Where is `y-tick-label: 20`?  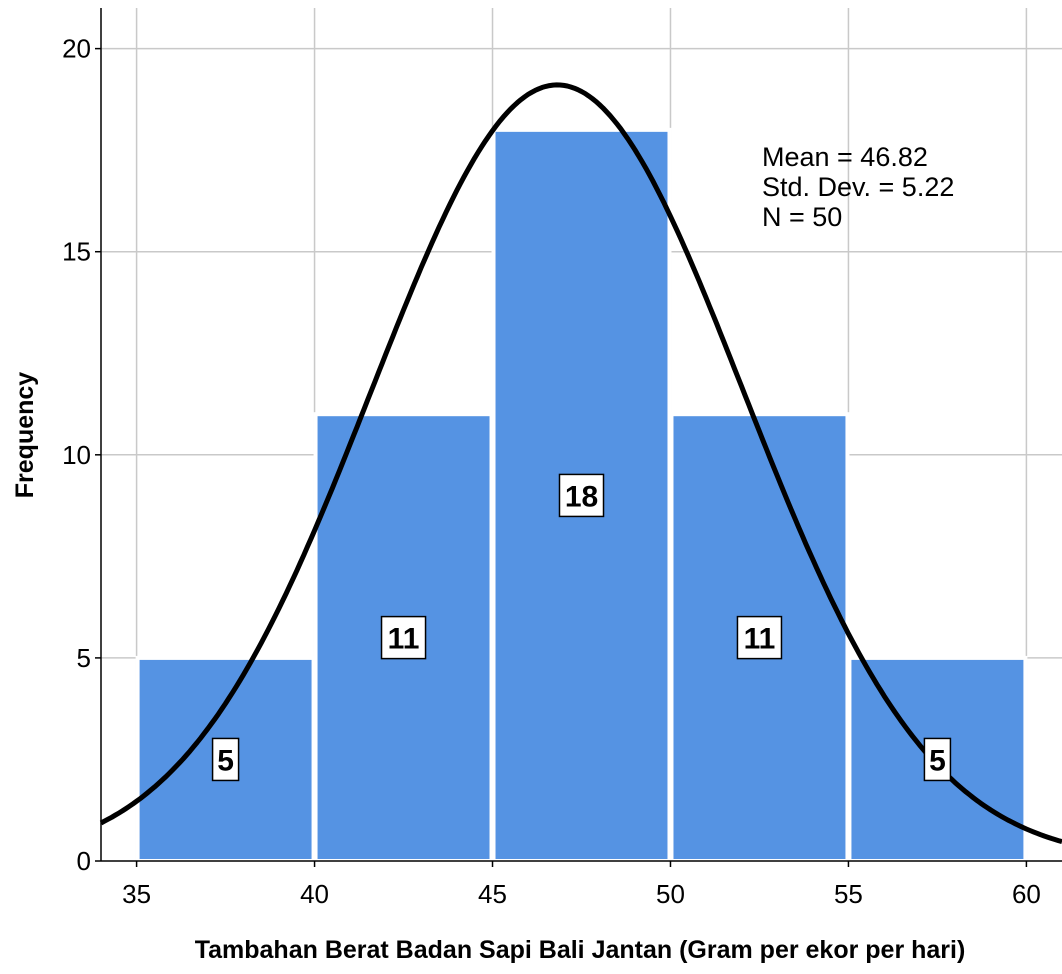 y-tick-label: 20 is located at coordinates (76, 49).